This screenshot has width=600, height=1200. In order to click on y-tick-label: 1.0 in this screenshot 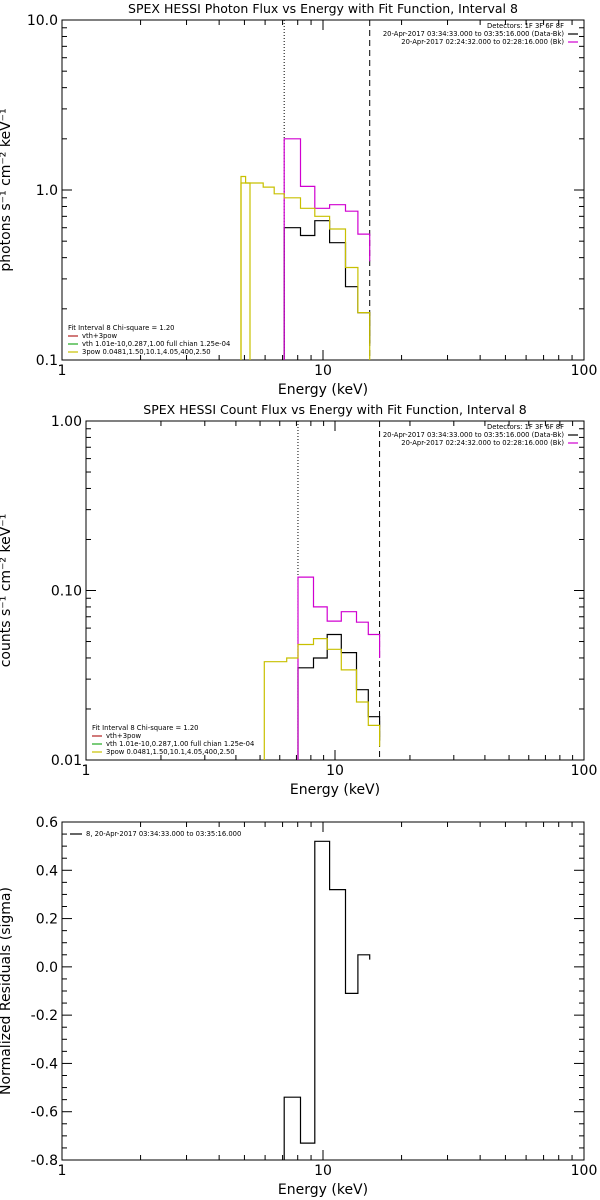, I will do `click(47, 191)`.